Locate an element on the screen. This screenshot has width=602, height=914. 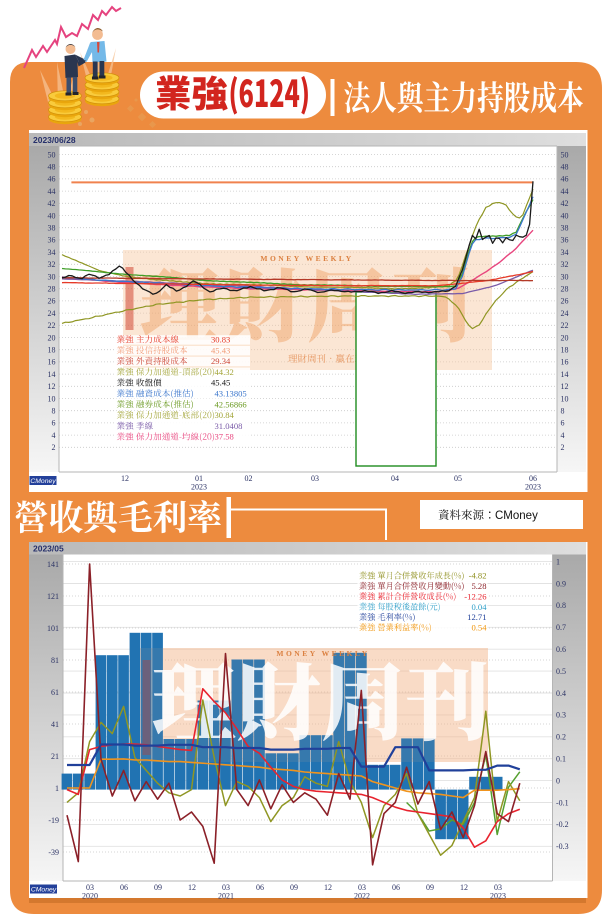
svg-text: 42.56866 is located at coordinates (231, 404).